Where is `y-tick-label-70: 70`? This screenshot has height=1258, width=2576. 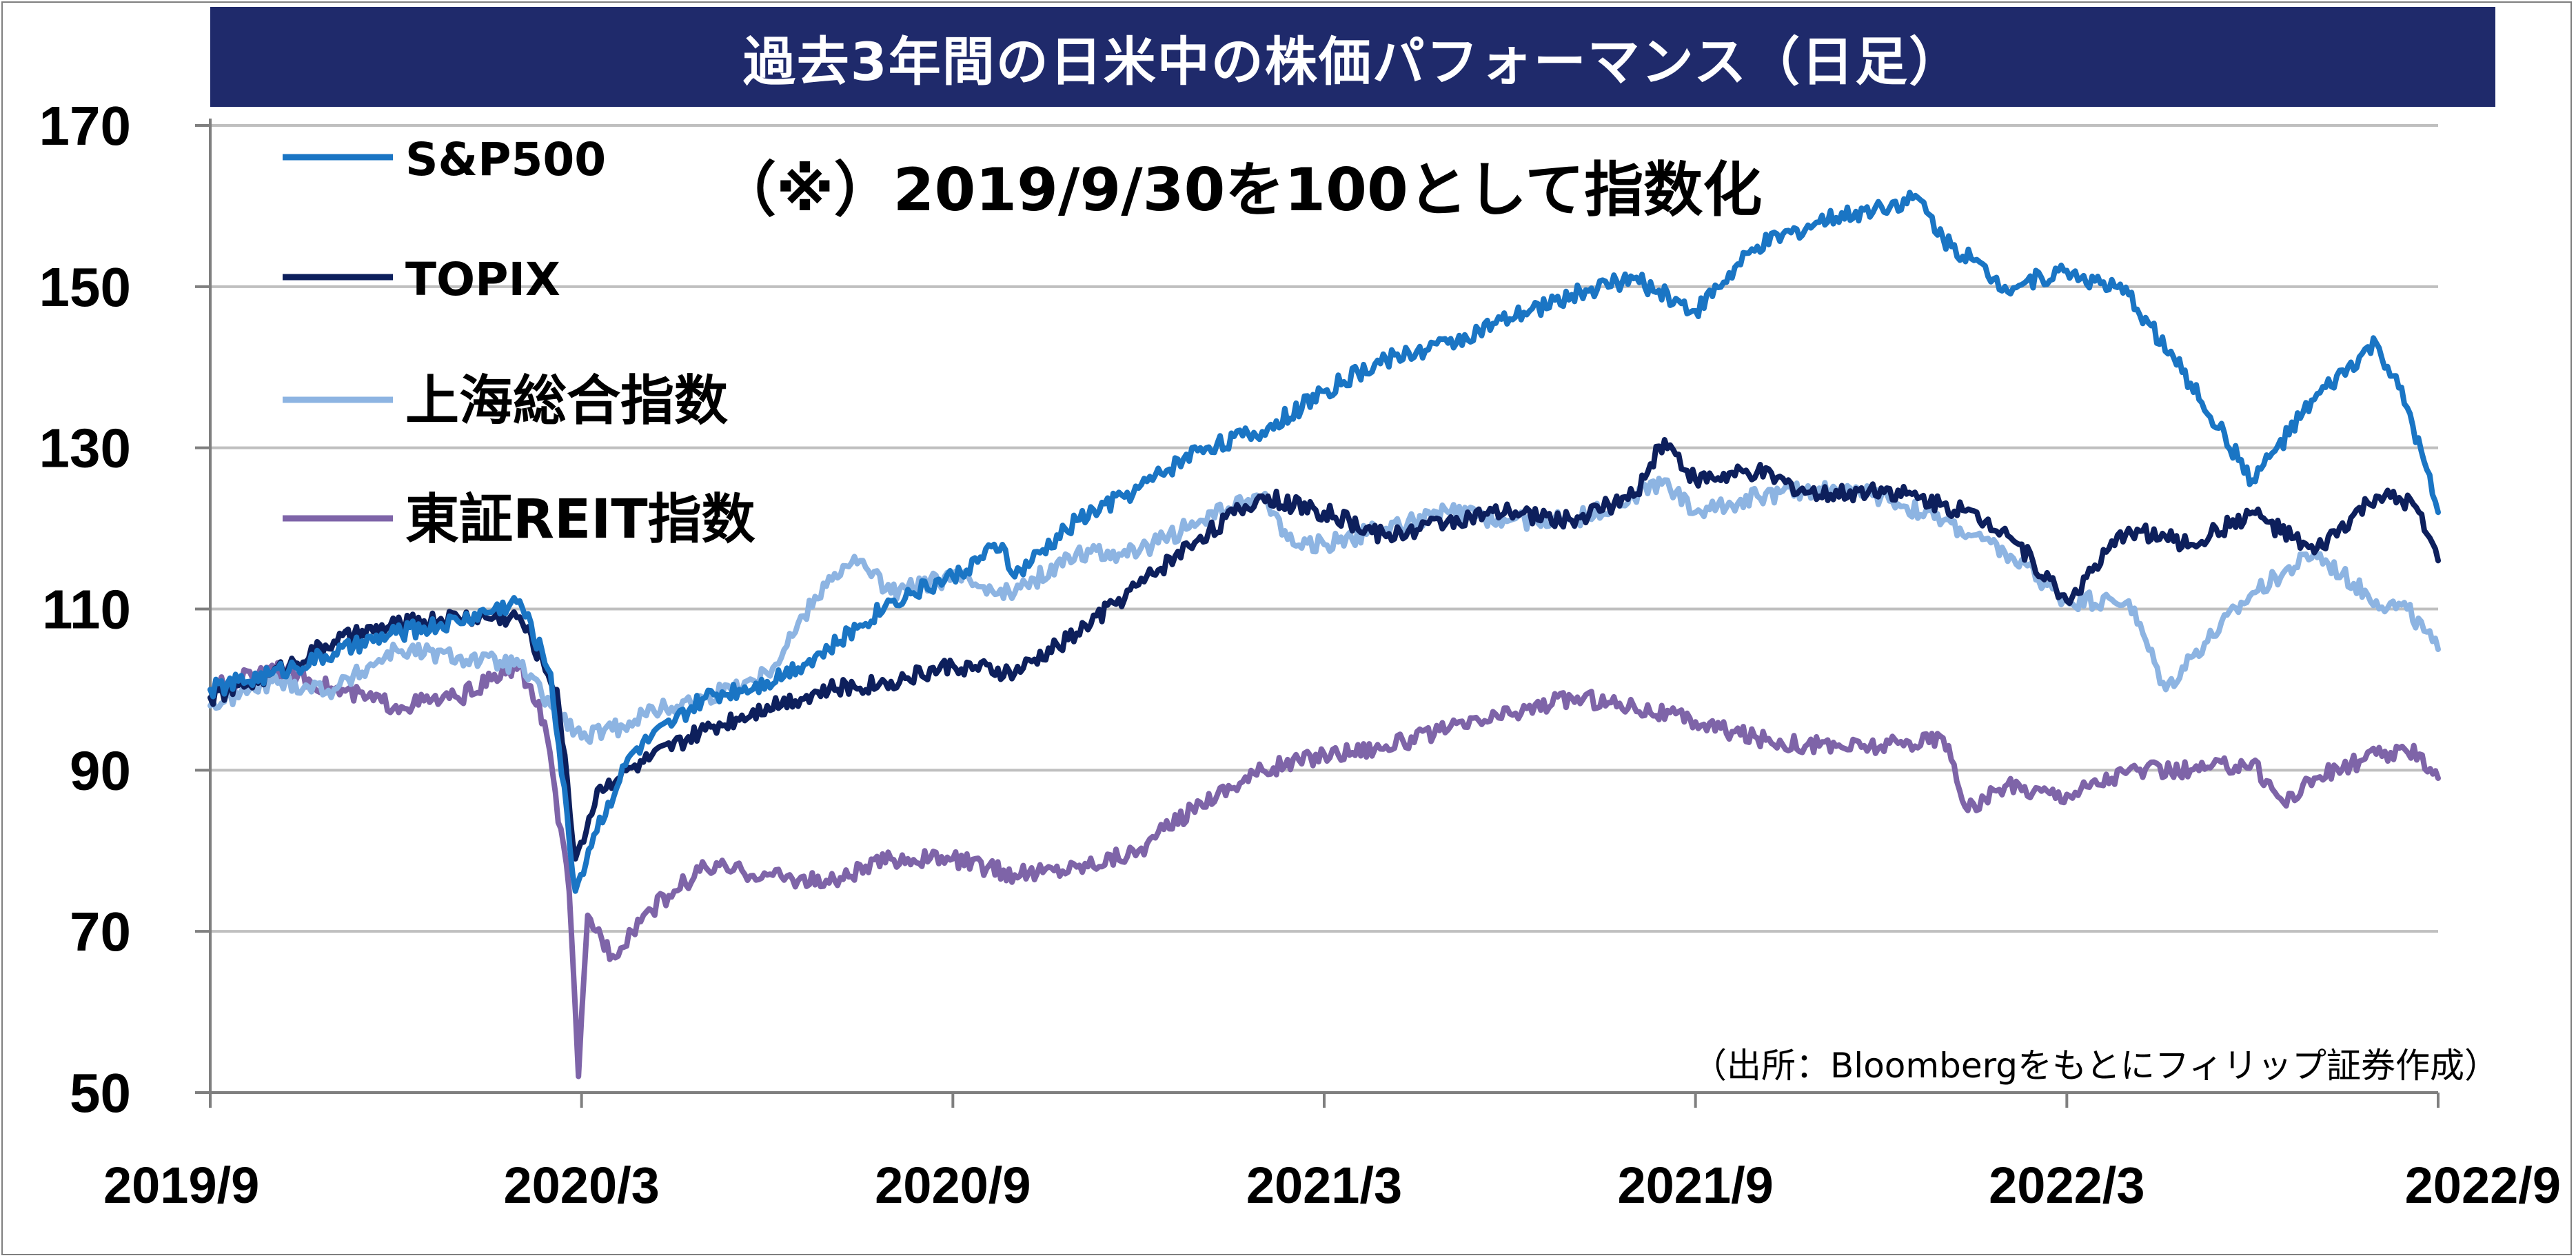
y-tick-label-70: 70 is located at coordinates (100, 931).